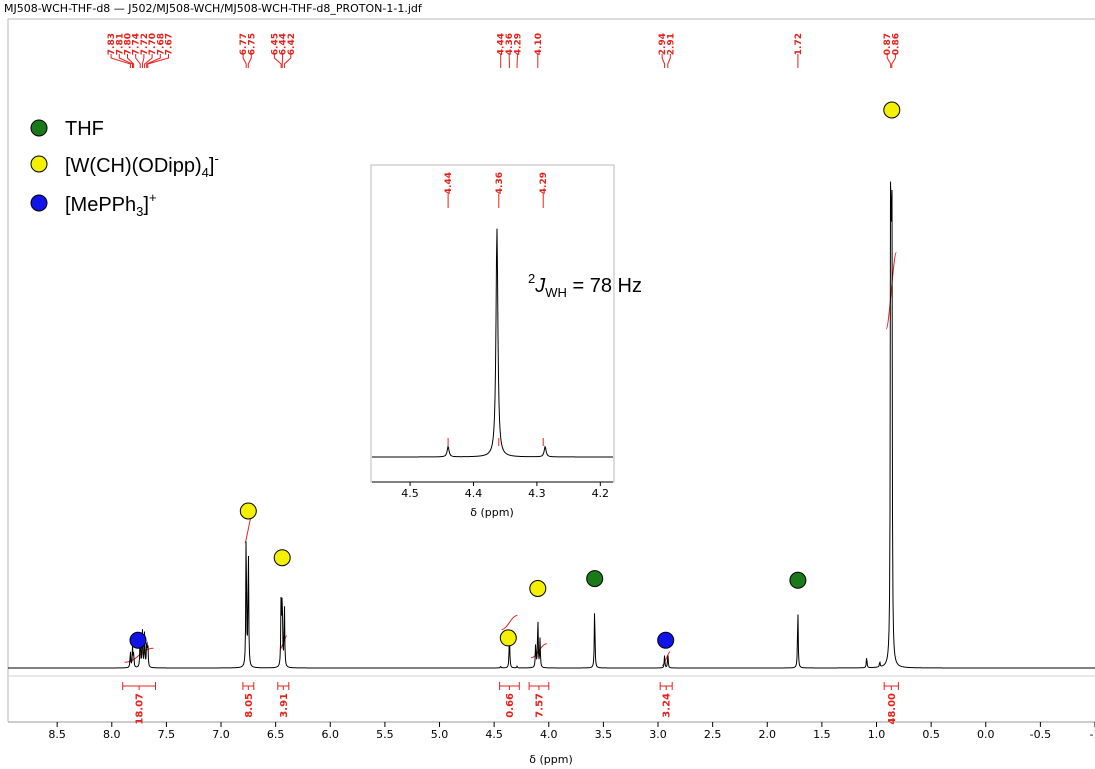  I want to click on peak-label: 2.91, so click(671, 44).